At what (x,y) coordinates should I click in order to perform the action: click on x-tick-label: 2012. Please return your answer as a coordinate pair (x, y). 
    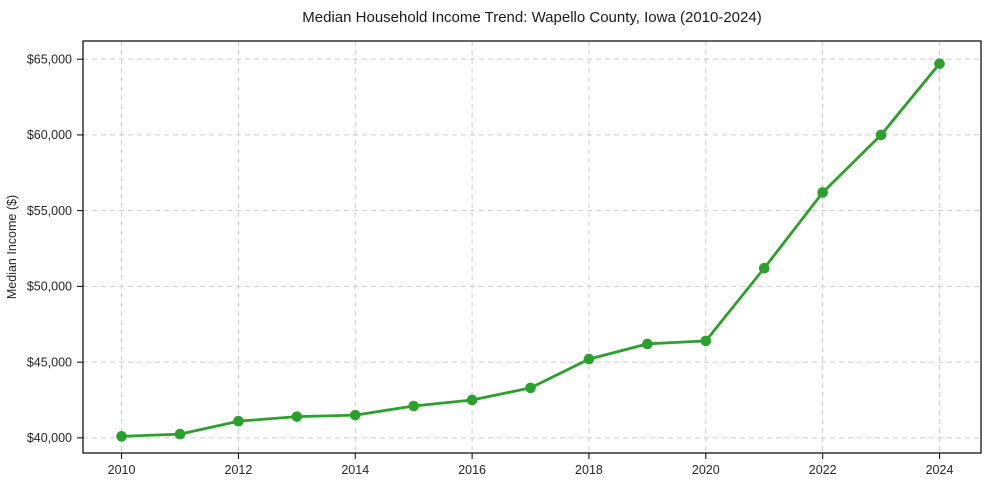
    Looking at the image, I should click on (239, 470).